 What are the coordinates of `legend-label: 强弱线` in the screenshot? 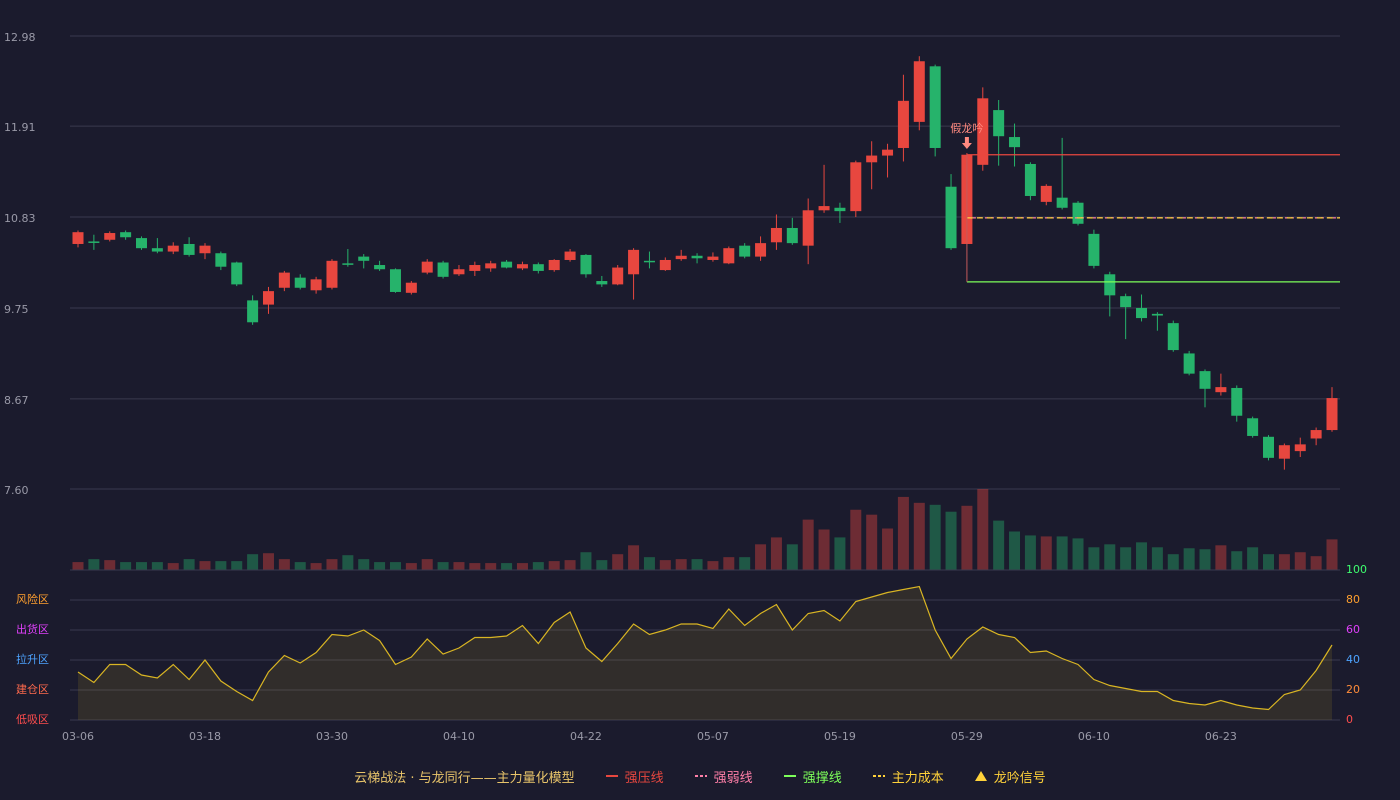 It's located at (733, 778).